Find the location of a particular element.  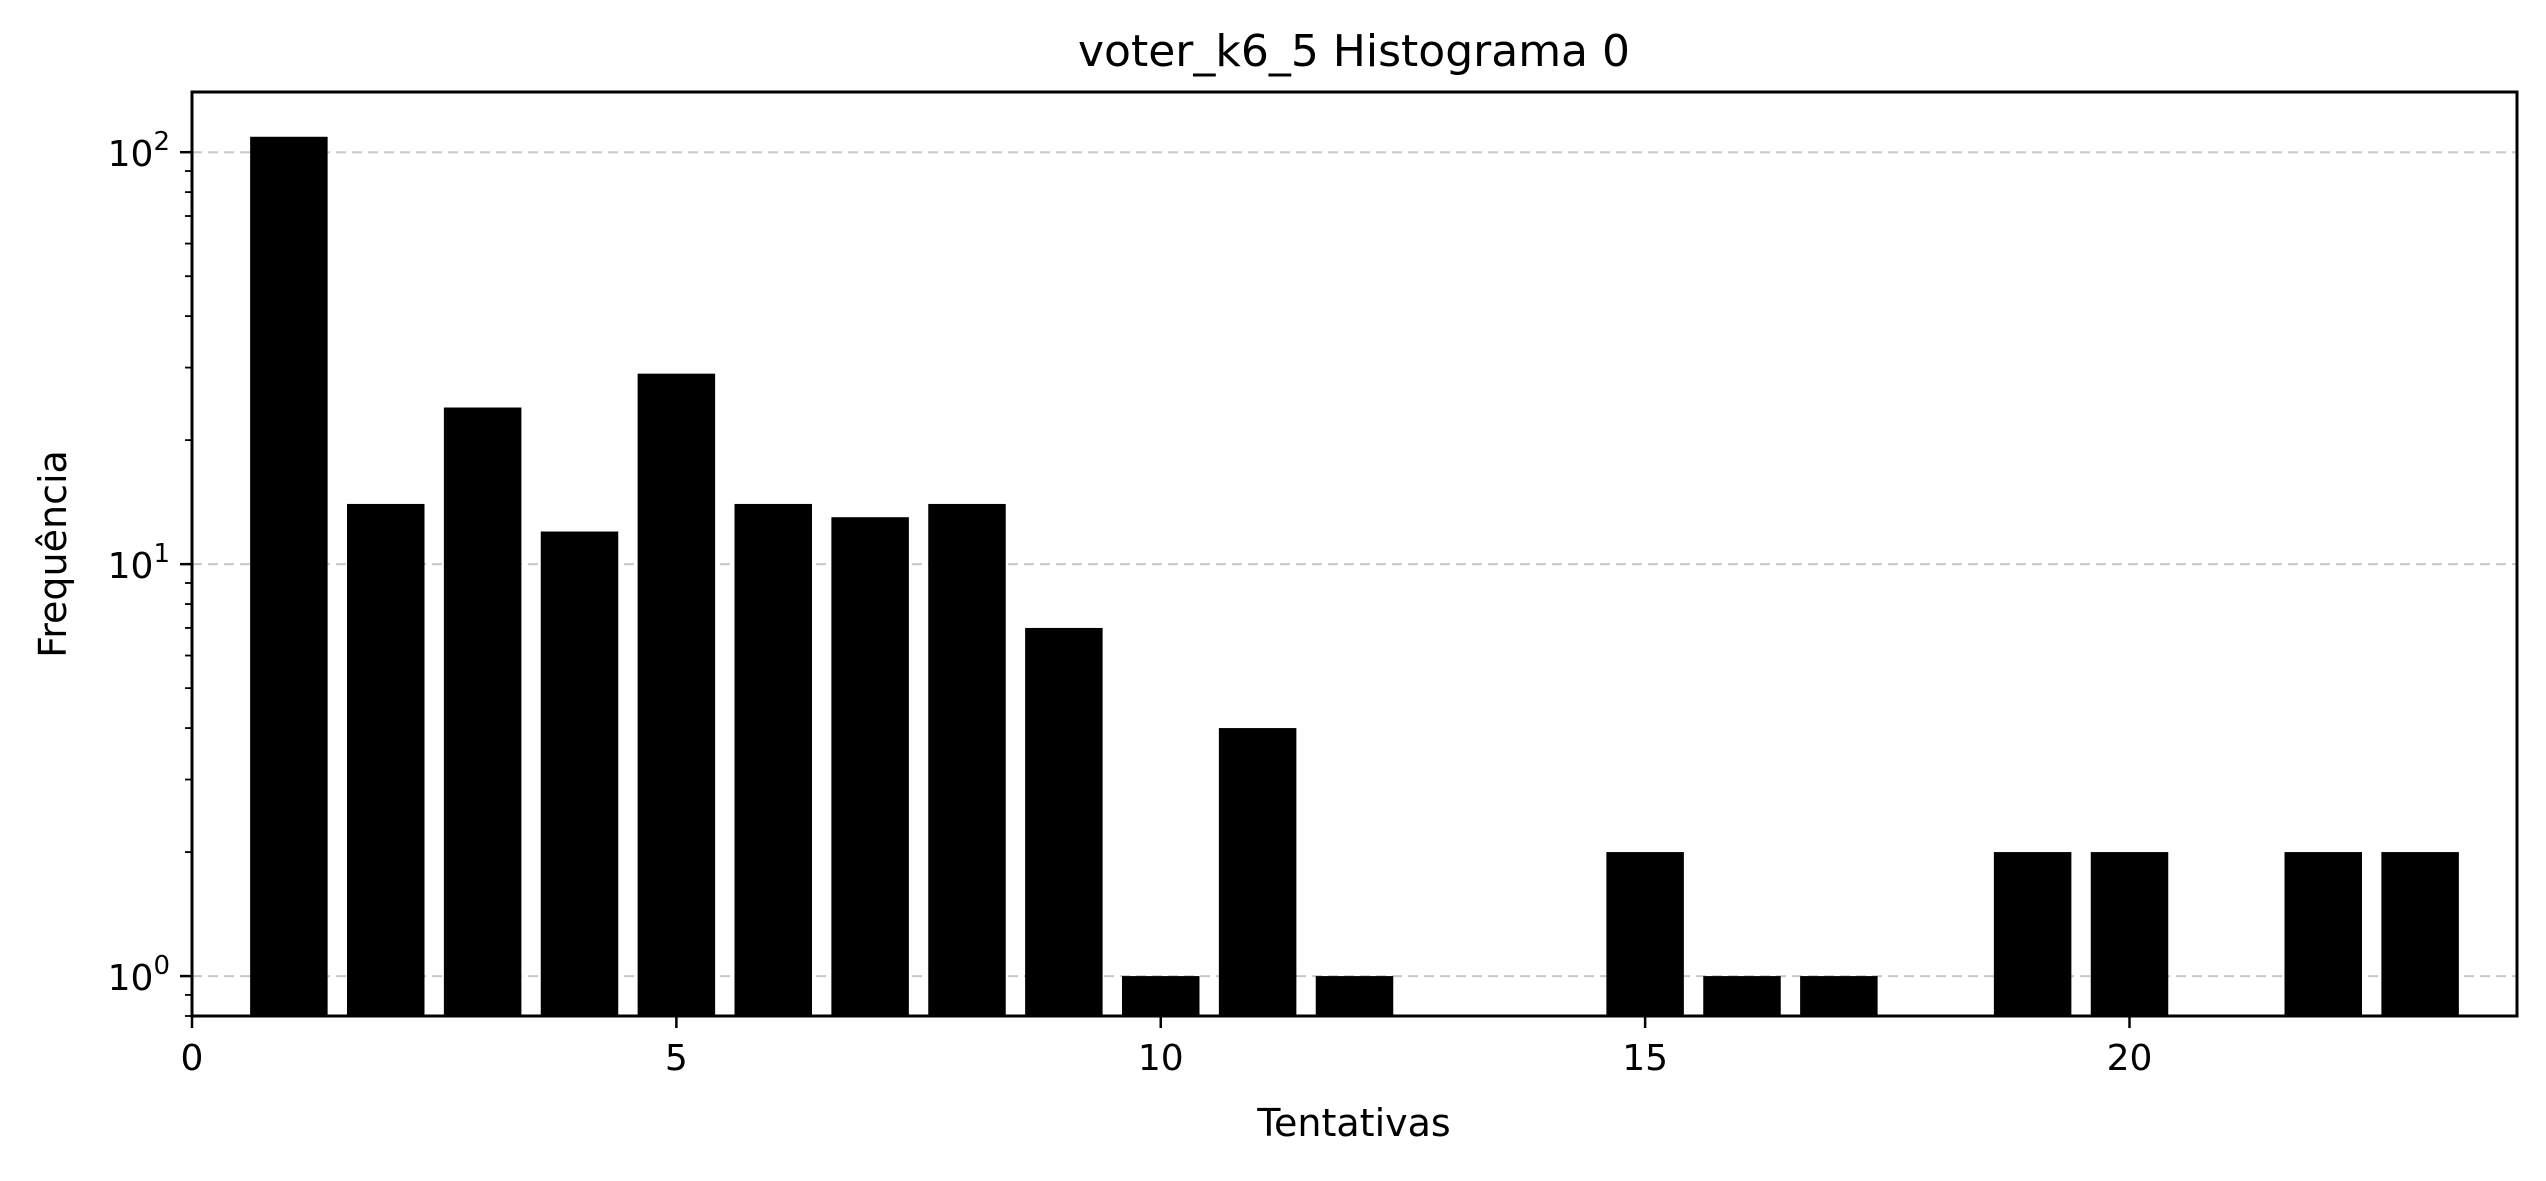

bar-x9 is located at coordinates (1064, 821).